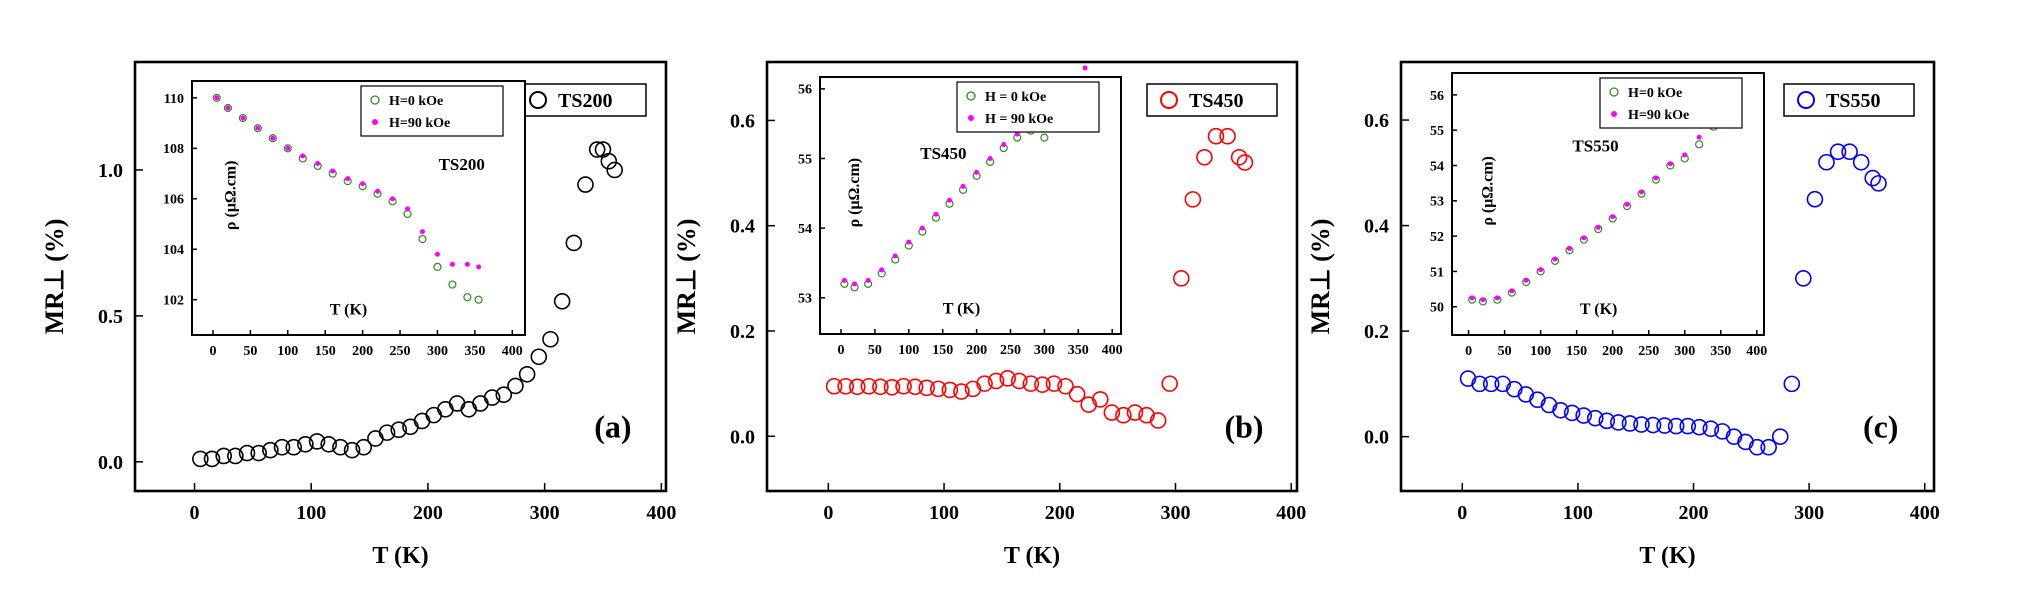 The image size is (2026, 594). What do you see at coordinates (1212, 100) in the screenshot?
I see `legend-box` at bounding box center [1212, 100].